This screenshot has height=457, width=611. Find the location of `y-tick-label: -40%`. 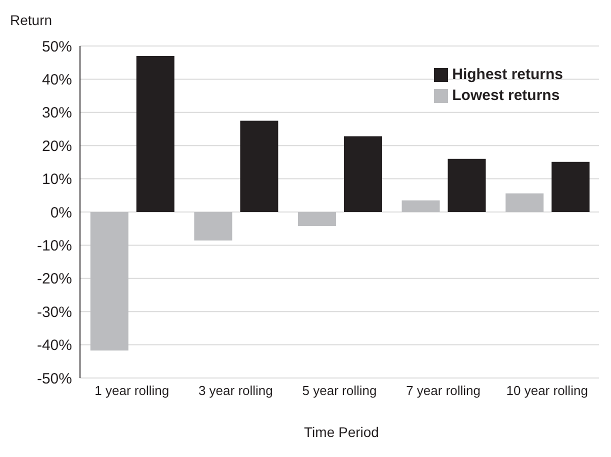

y-tick-label: -40% is located at coordinates (54, 345).